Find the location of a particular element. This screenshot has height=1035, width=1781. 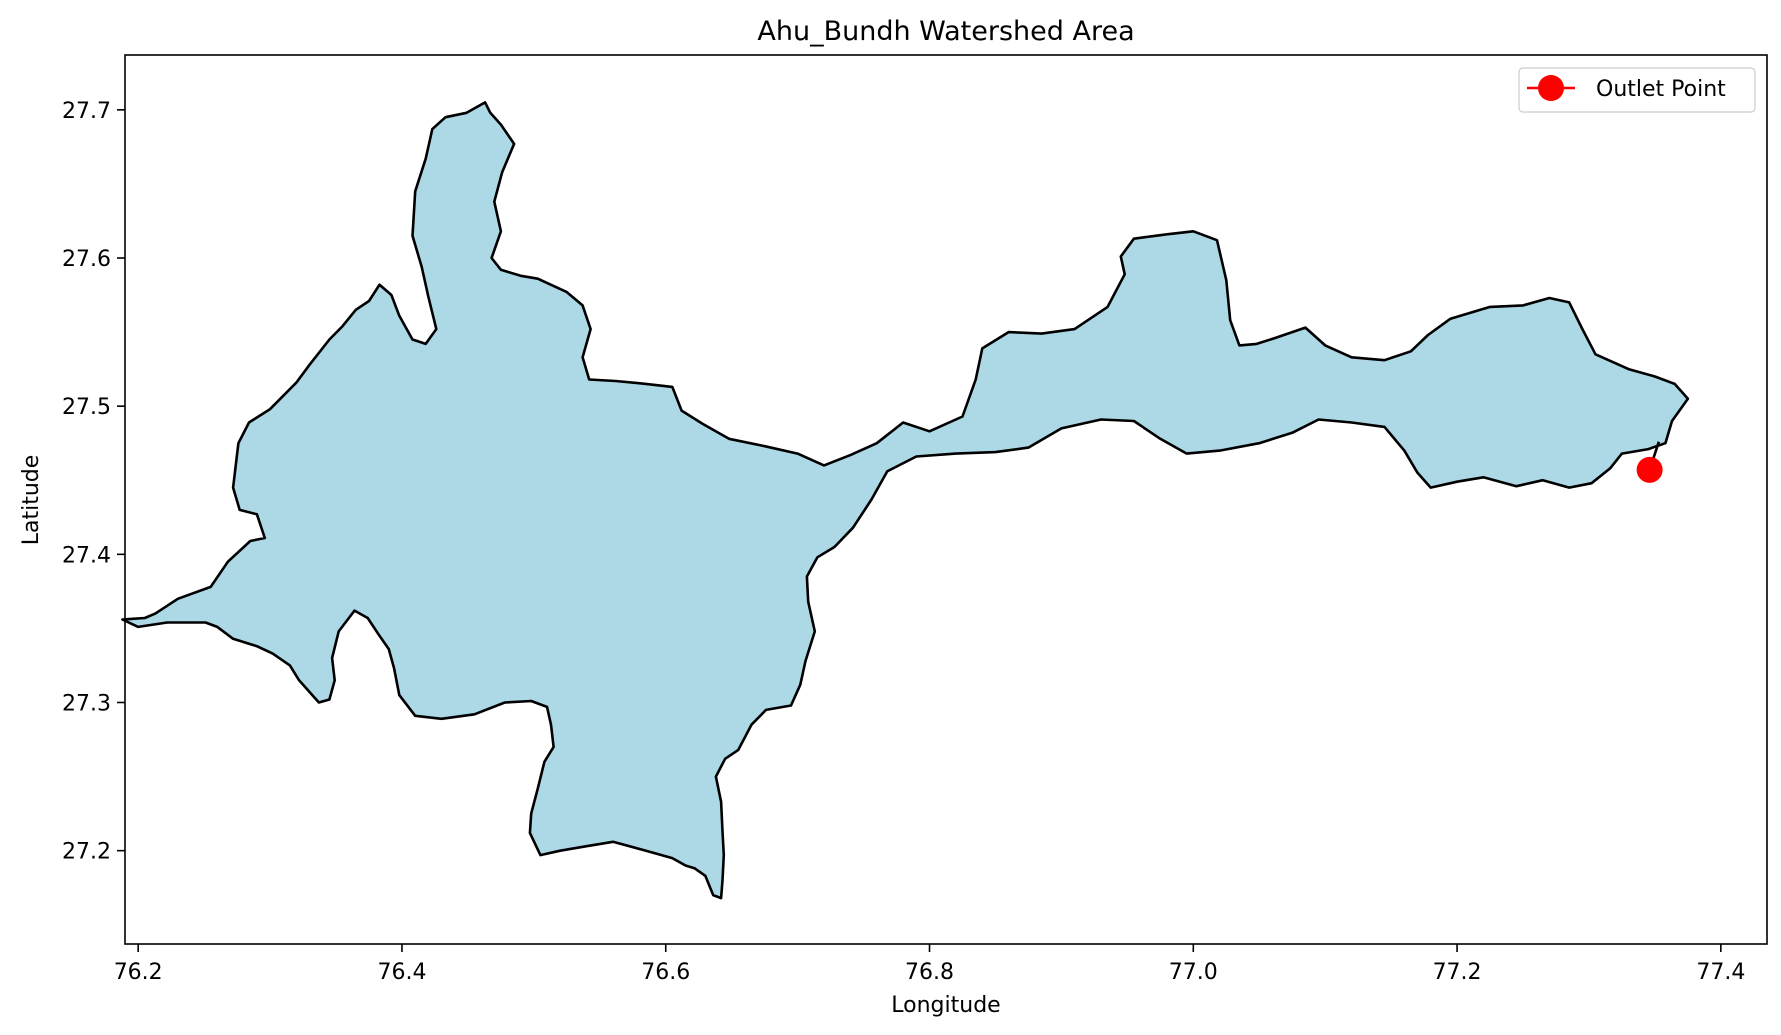

x-axis: 76.2 76.4 76.6 76.8 77.0 77.2 77.4 is located at coordinates (929, 964).